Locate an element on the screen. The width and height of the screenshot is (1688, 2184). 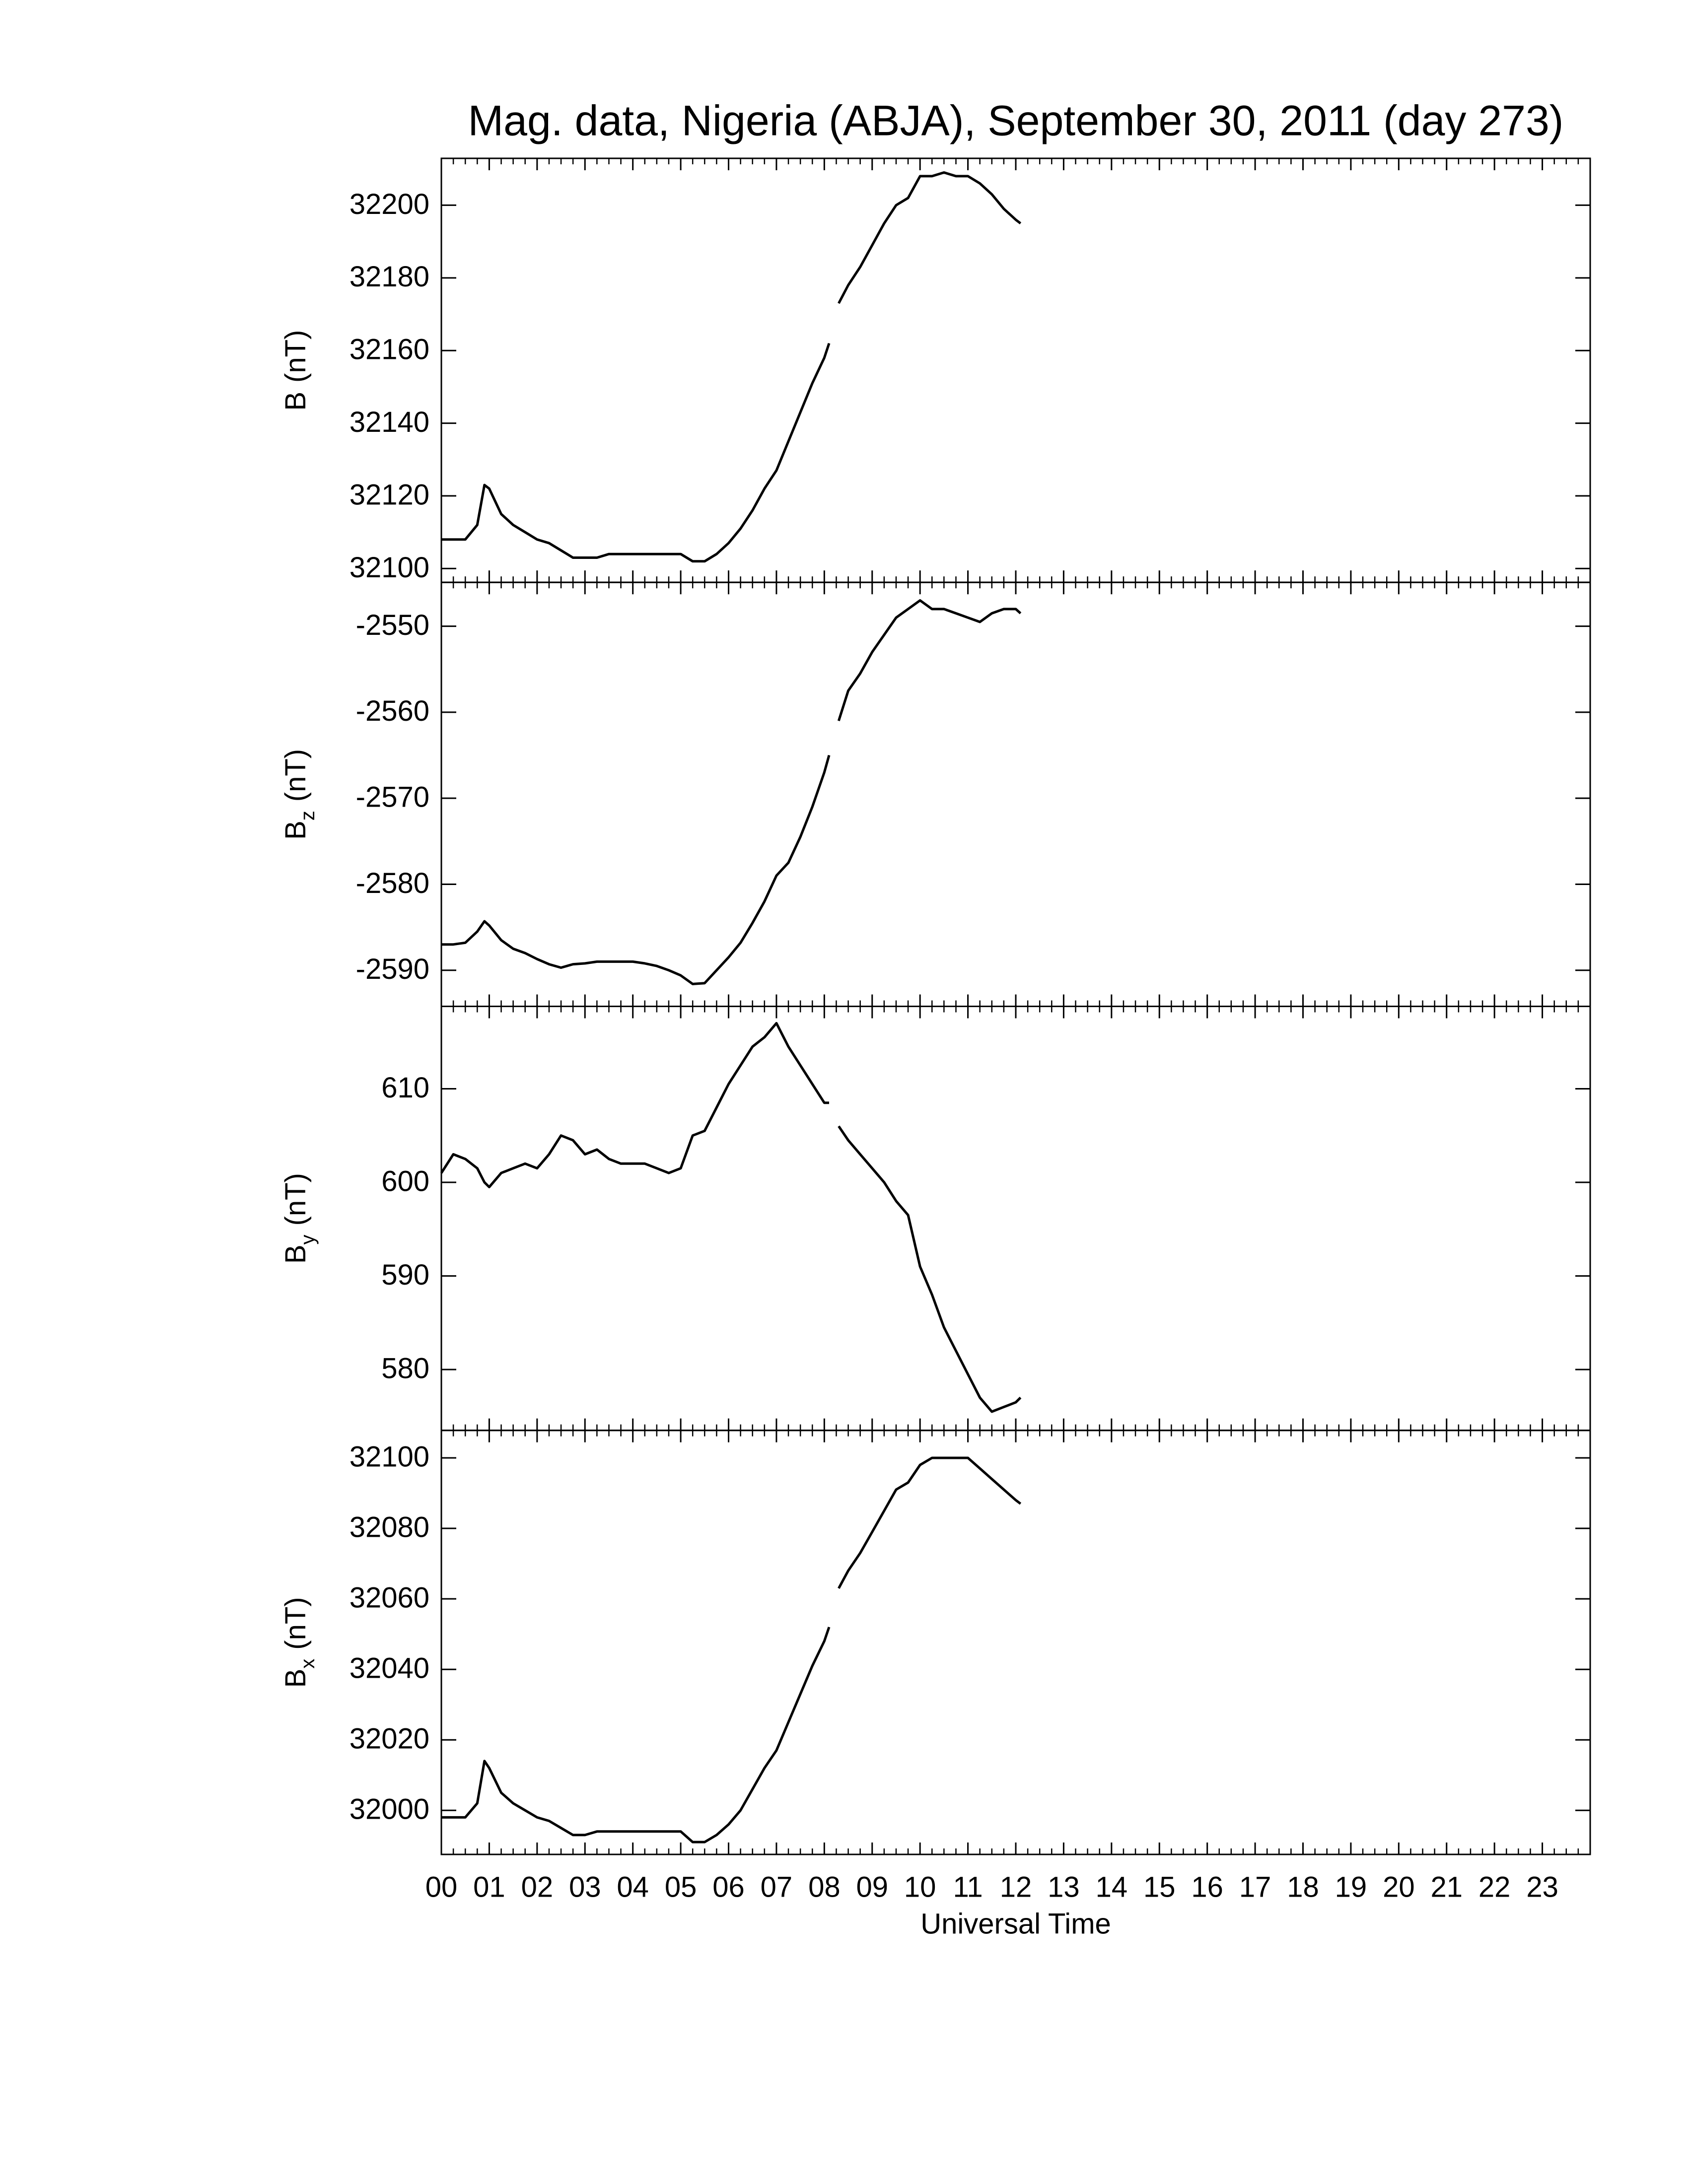
y-label-subscript: y is located at coordinates (308, 1239).